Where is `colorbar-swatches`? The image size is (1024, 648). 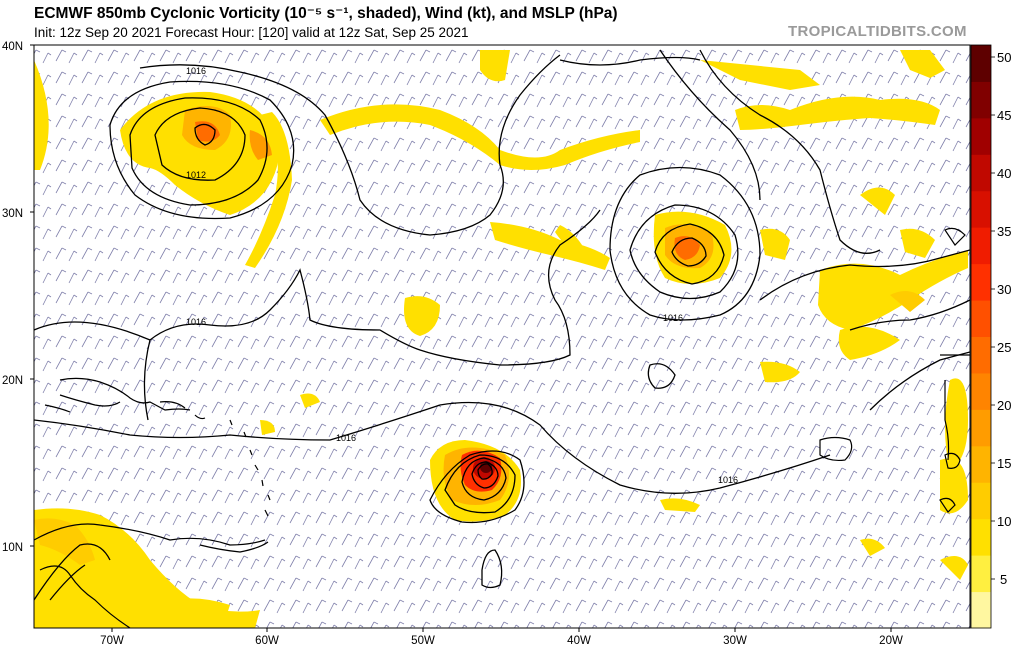
colorbar-swatches is located at coordinates (981, 337).